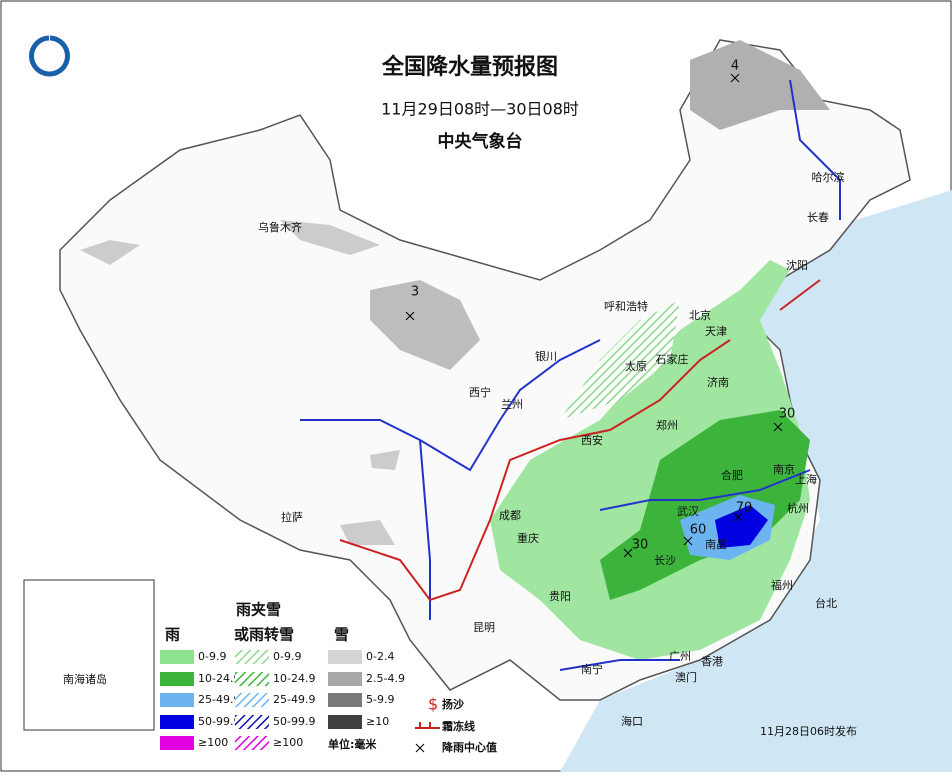 The height and width of the screenshot is (776, 952). What do you see at coordinates (546, 356) in the screenshot?
I see `city-label: 银川` at bounding box center [546, 356].